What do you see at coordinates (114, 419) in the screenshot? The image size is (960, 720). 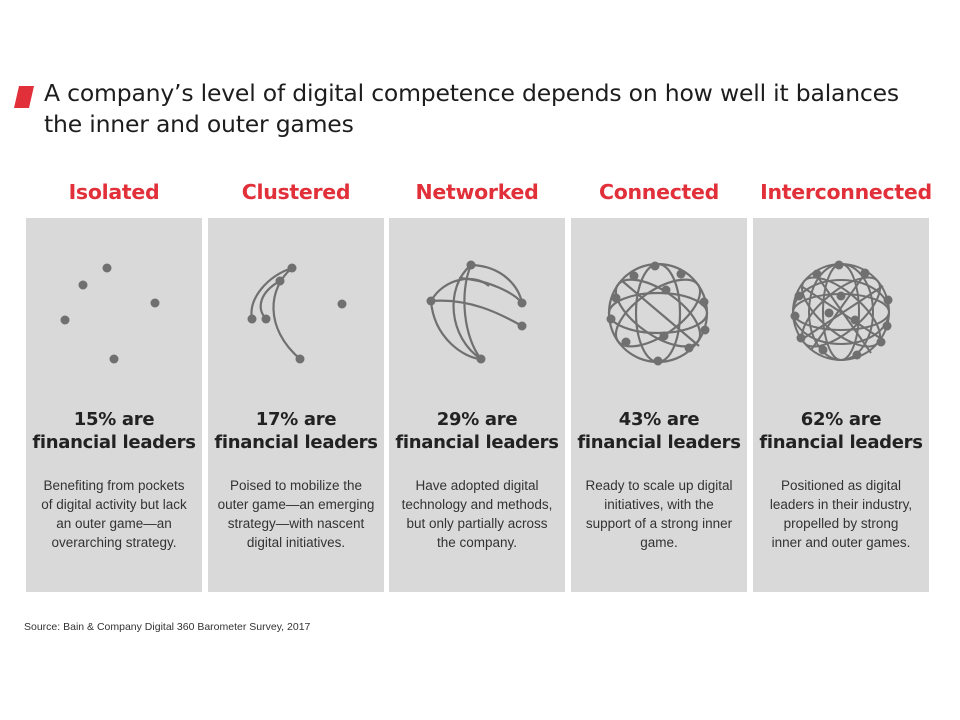 I see `stat-percent: 15% are` at bounding box center [114, 419].